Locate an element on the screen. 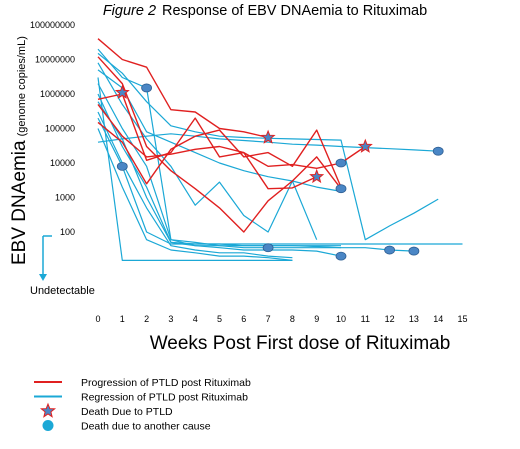  undetectable-label: Undetectable is located at coordinates (62, 291).